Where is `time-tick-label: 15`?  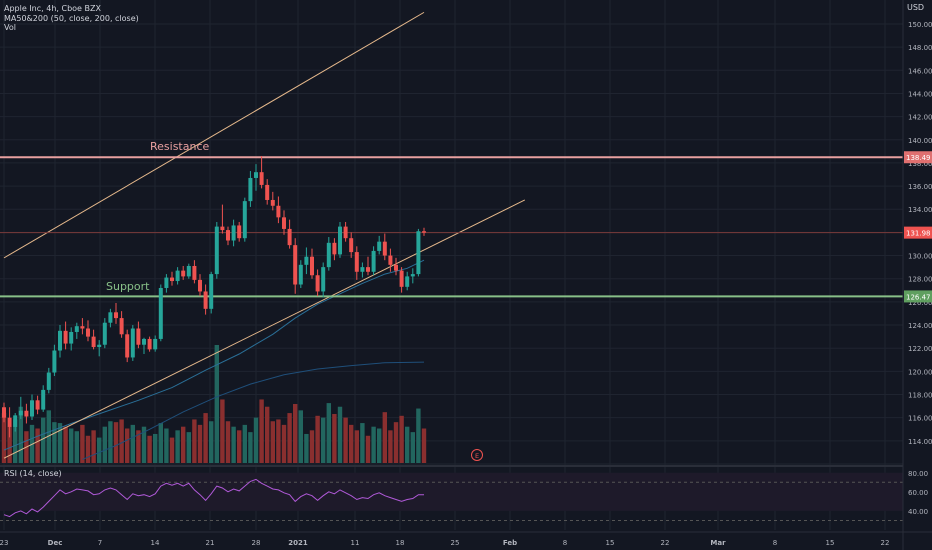
time-tick-label: 15 is located at coordinates (610, 543).